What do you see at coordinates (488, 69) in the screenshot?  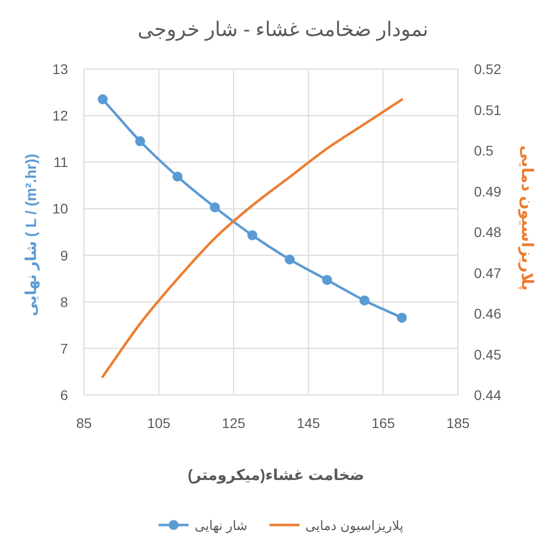 I see `y2-tick-label: 0.52` at bounding box center [488, 69].